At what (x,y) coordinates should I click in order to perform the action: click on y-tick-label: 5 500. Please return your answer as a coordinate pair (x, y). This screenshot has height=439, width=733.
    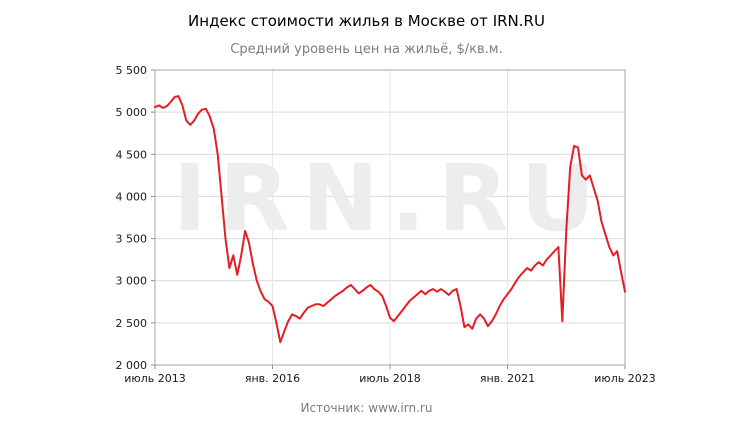
    Looking at the image, I should click on (132, 70).